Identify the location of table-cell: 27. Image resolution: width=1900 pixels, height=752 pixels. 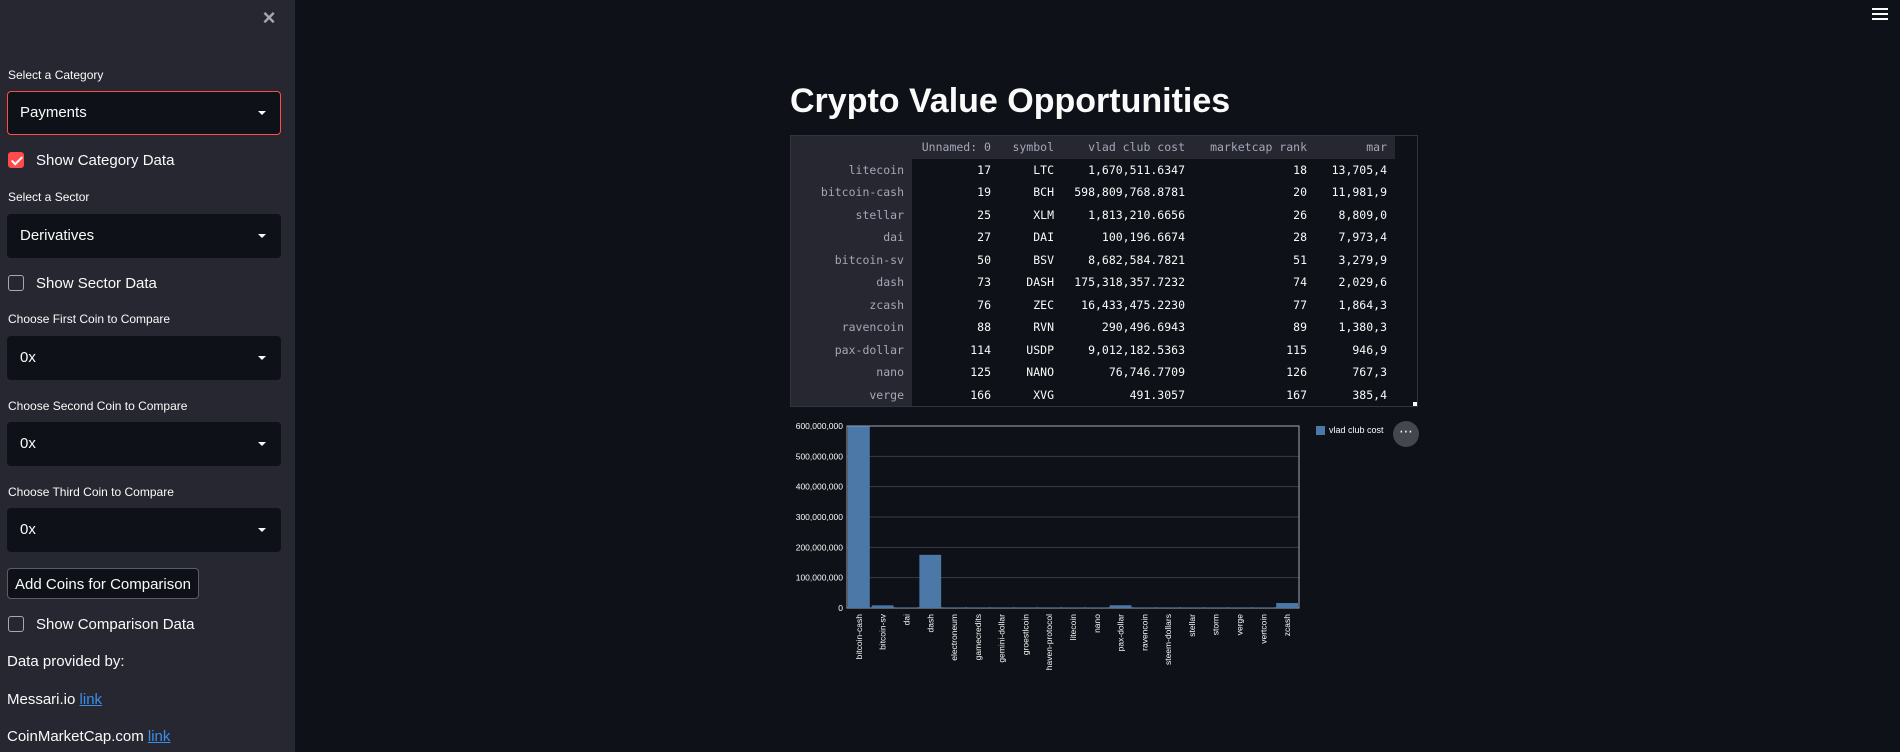
(984, 237).